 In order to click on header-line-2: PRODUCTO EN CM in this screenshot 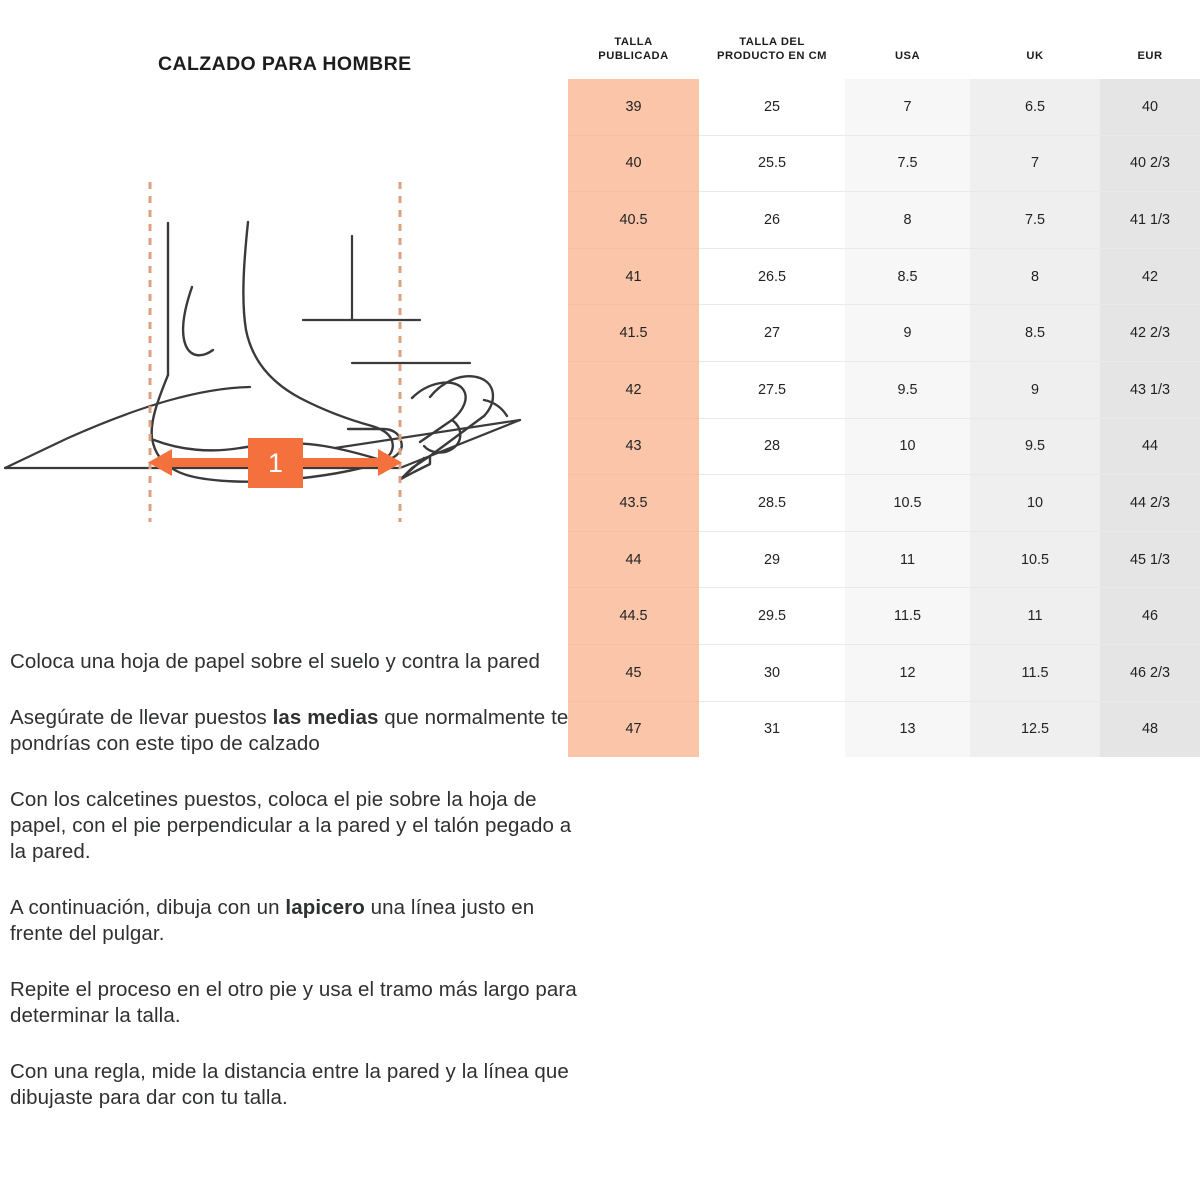, I will do `click(772, 55)`.